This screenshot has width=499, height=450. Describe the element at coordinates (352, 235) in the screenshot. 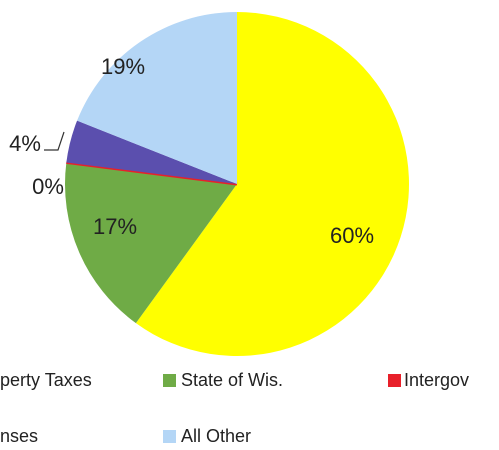

I see `data-label: 60%` at that location.